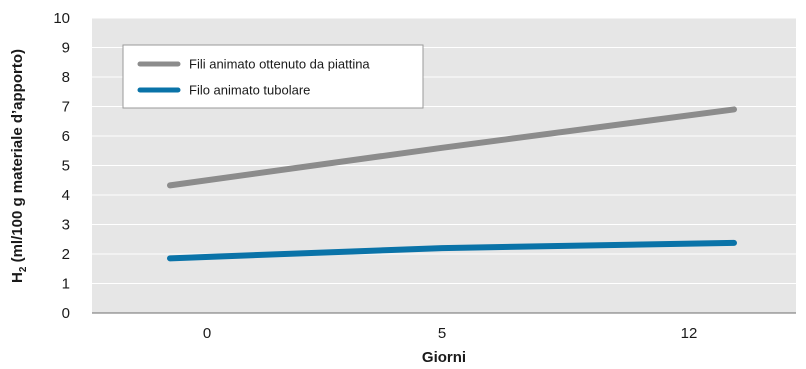  Describe the element at coordinates (452, 250) in the screenshot. I see `series-line-filo-tubolare` at that location.